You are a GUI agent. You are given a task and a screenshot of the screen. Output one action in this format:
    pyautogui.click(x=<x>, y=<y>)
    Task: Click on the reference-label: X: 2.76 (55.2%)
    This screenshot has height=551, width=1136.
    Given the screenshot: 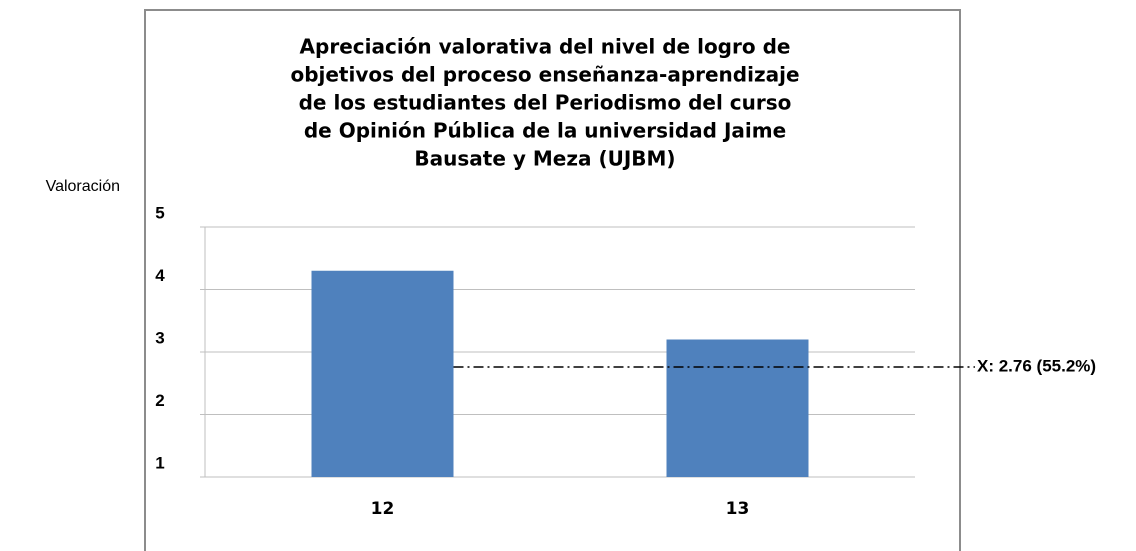 What is the action you would take?
    pyautogui.click(x=1036, y=365)
    